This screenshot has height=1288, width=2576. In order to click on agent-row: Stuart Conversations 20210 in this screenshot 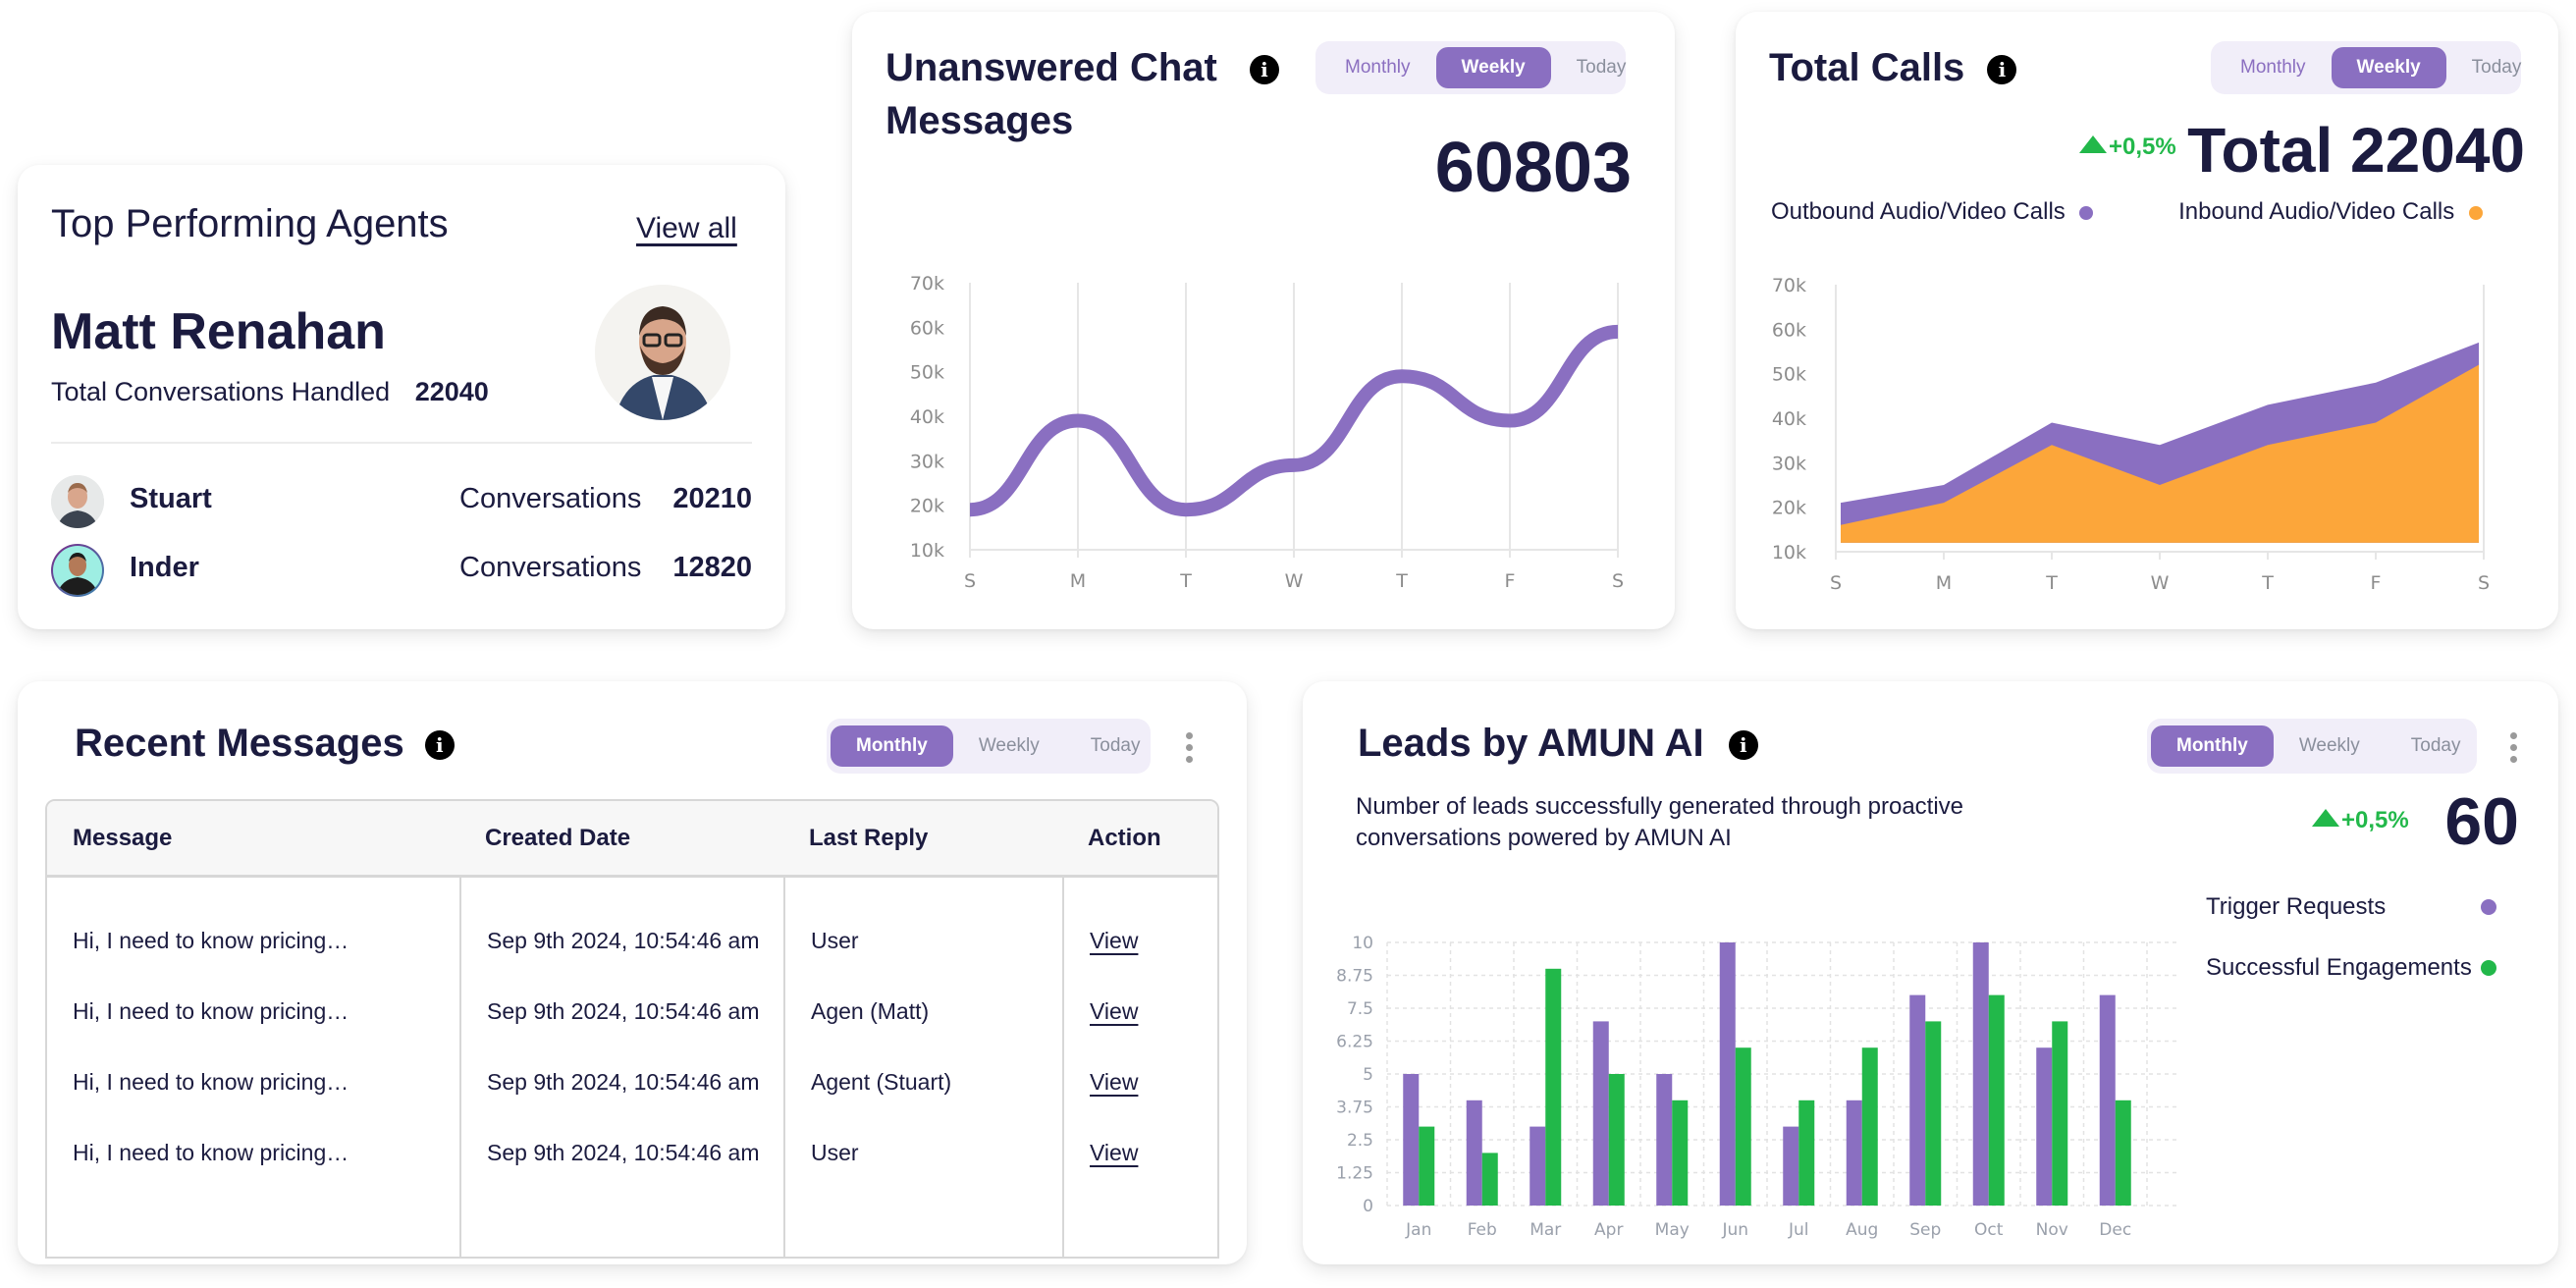, I will do `click(401, 502)`.